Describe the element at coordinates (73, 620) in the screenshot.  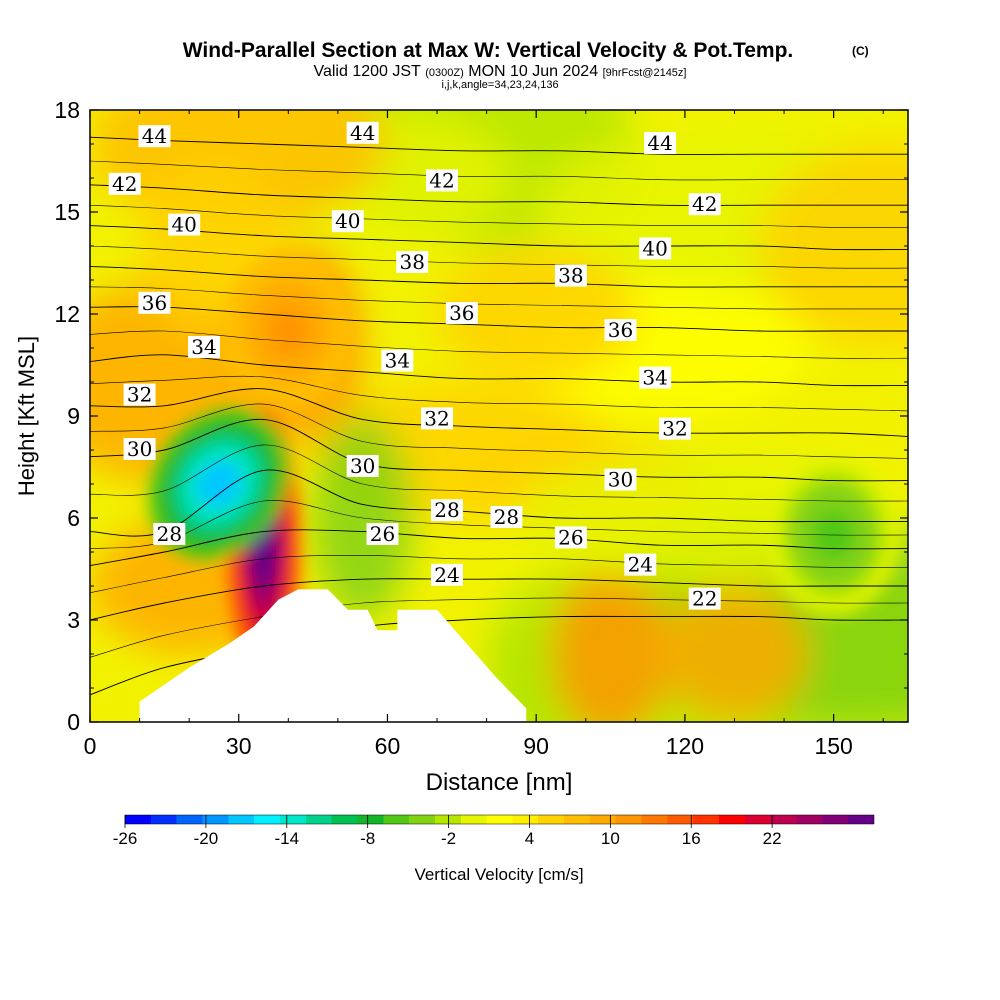
I see `y-tick-label: 3` at that location.